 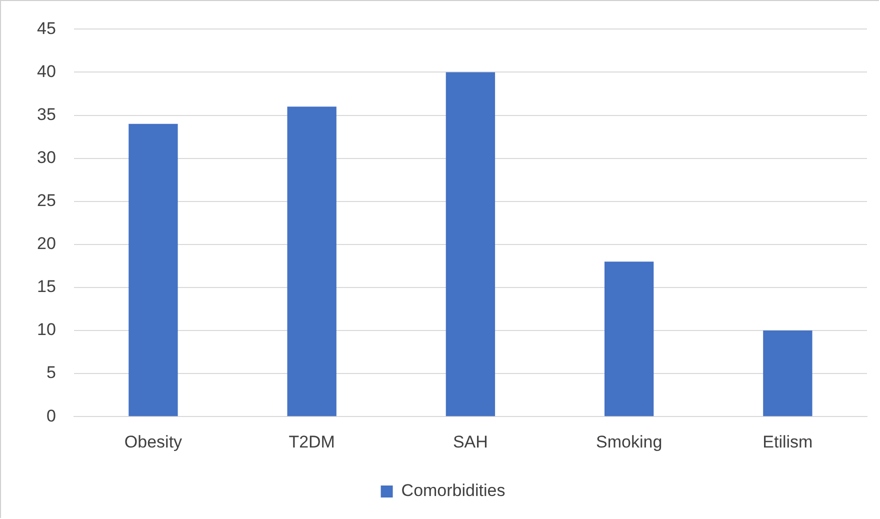 I want to click on x-tick-label: SAH, so click(x=470, y=442).